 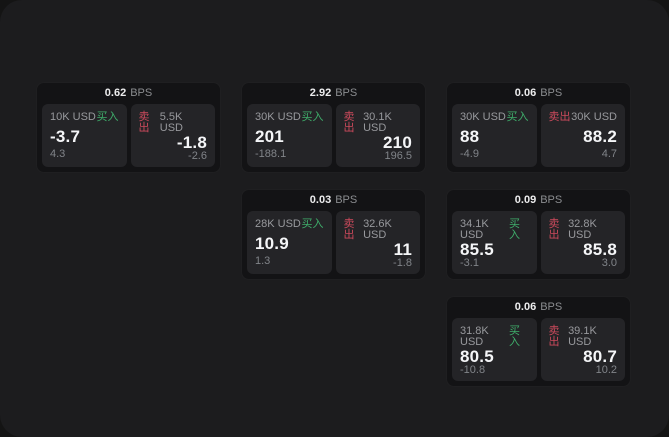 What do you see at coordinates (377, 135) in the screenshot?
I see `sell-quote-tile: 卖出 30.1K USD 210 196.5` at bounding box center [377, 135].